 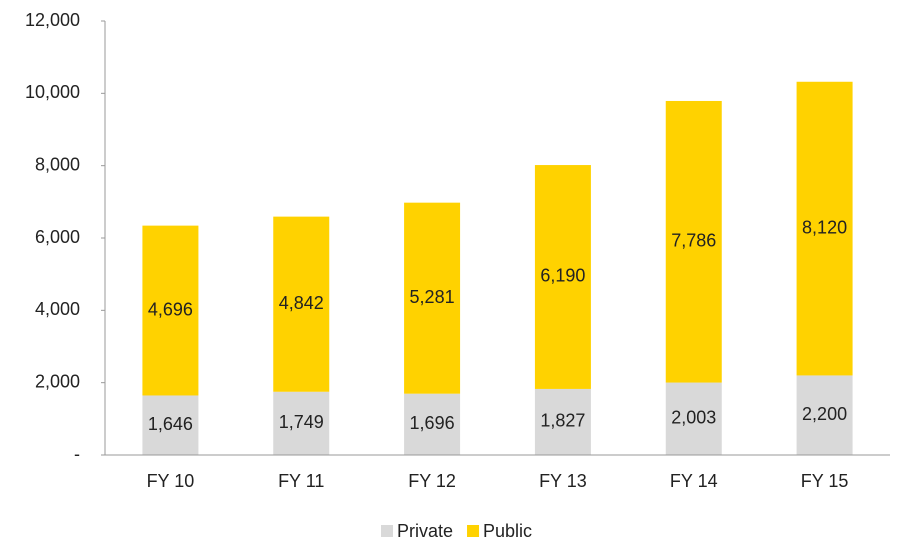 I want to click on data-label: 7,786, so click(x=693, y=241).